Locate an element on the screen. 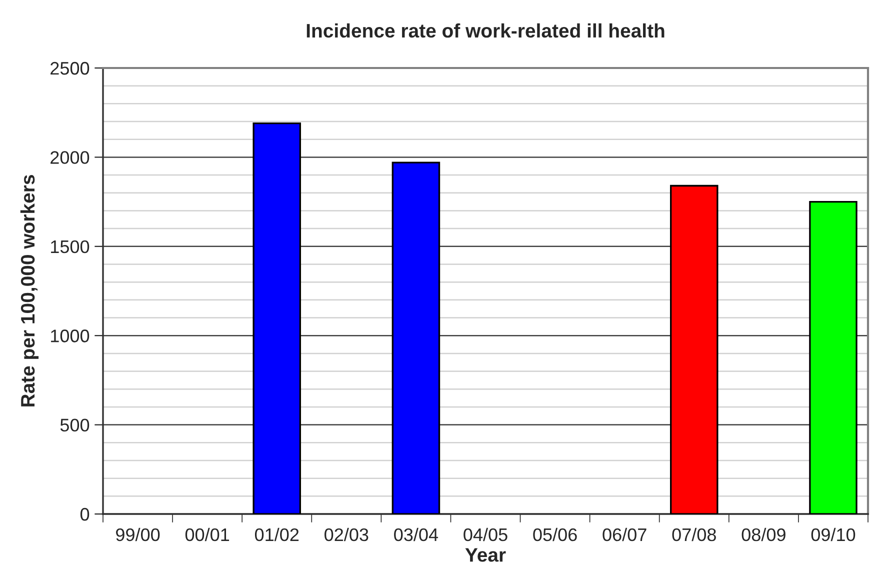 This screenshot has height=584, width=871. x-axis-title: Year is located at coordinates (485, 555).